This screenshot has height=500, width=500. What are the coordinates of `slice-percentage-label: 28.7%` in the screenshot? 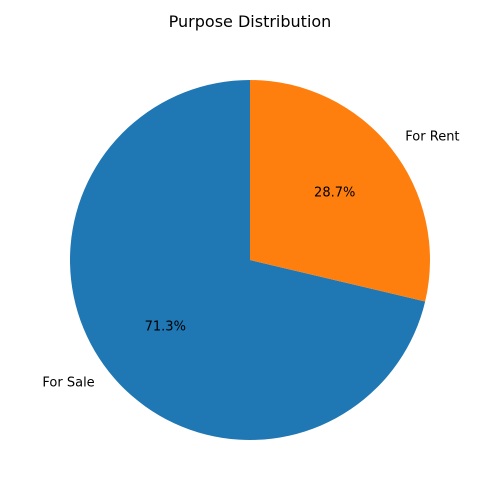 It's located at (334, 193).